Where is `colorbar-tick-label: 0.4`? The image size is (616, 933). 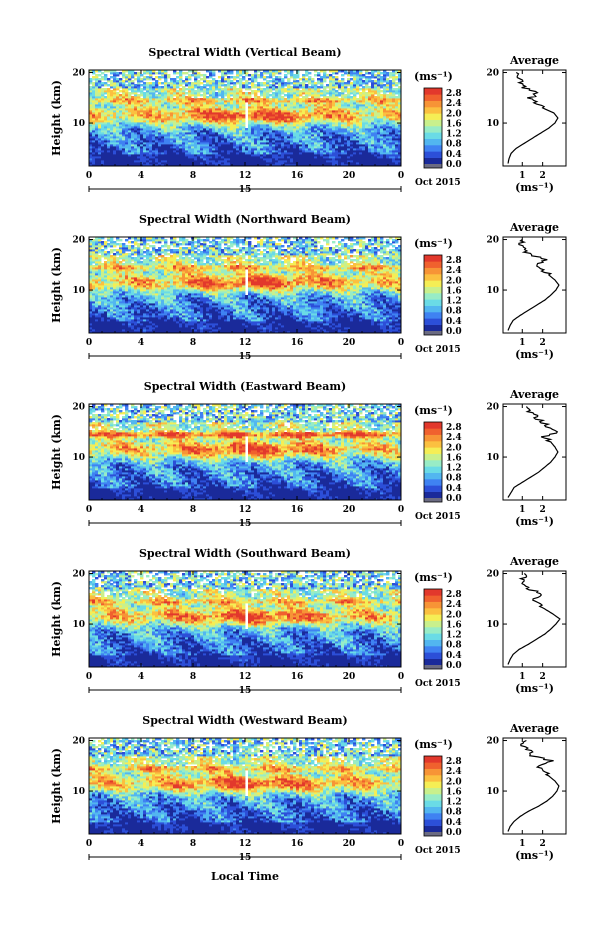 colorbar-tick-label: 0.4 is located at coordinates (454, 155).